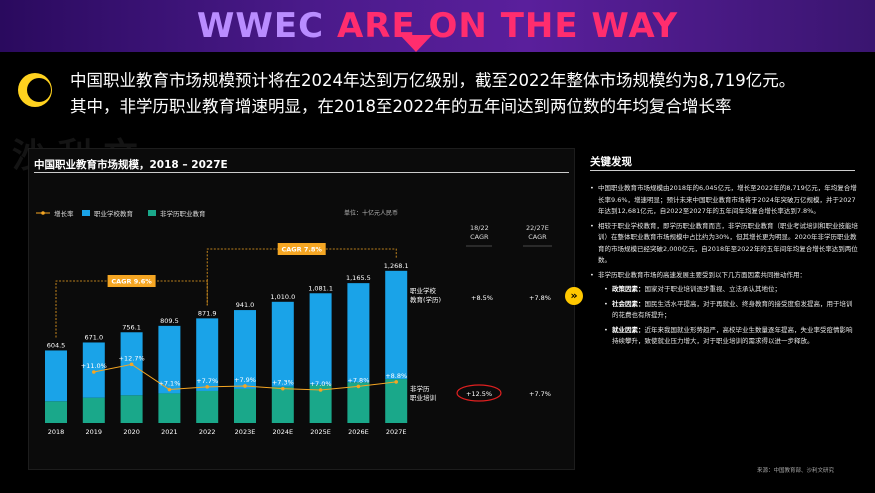 This screenshot has width=875, height=493. I want to click on total-label: 1,081.1, so click(320, 288).